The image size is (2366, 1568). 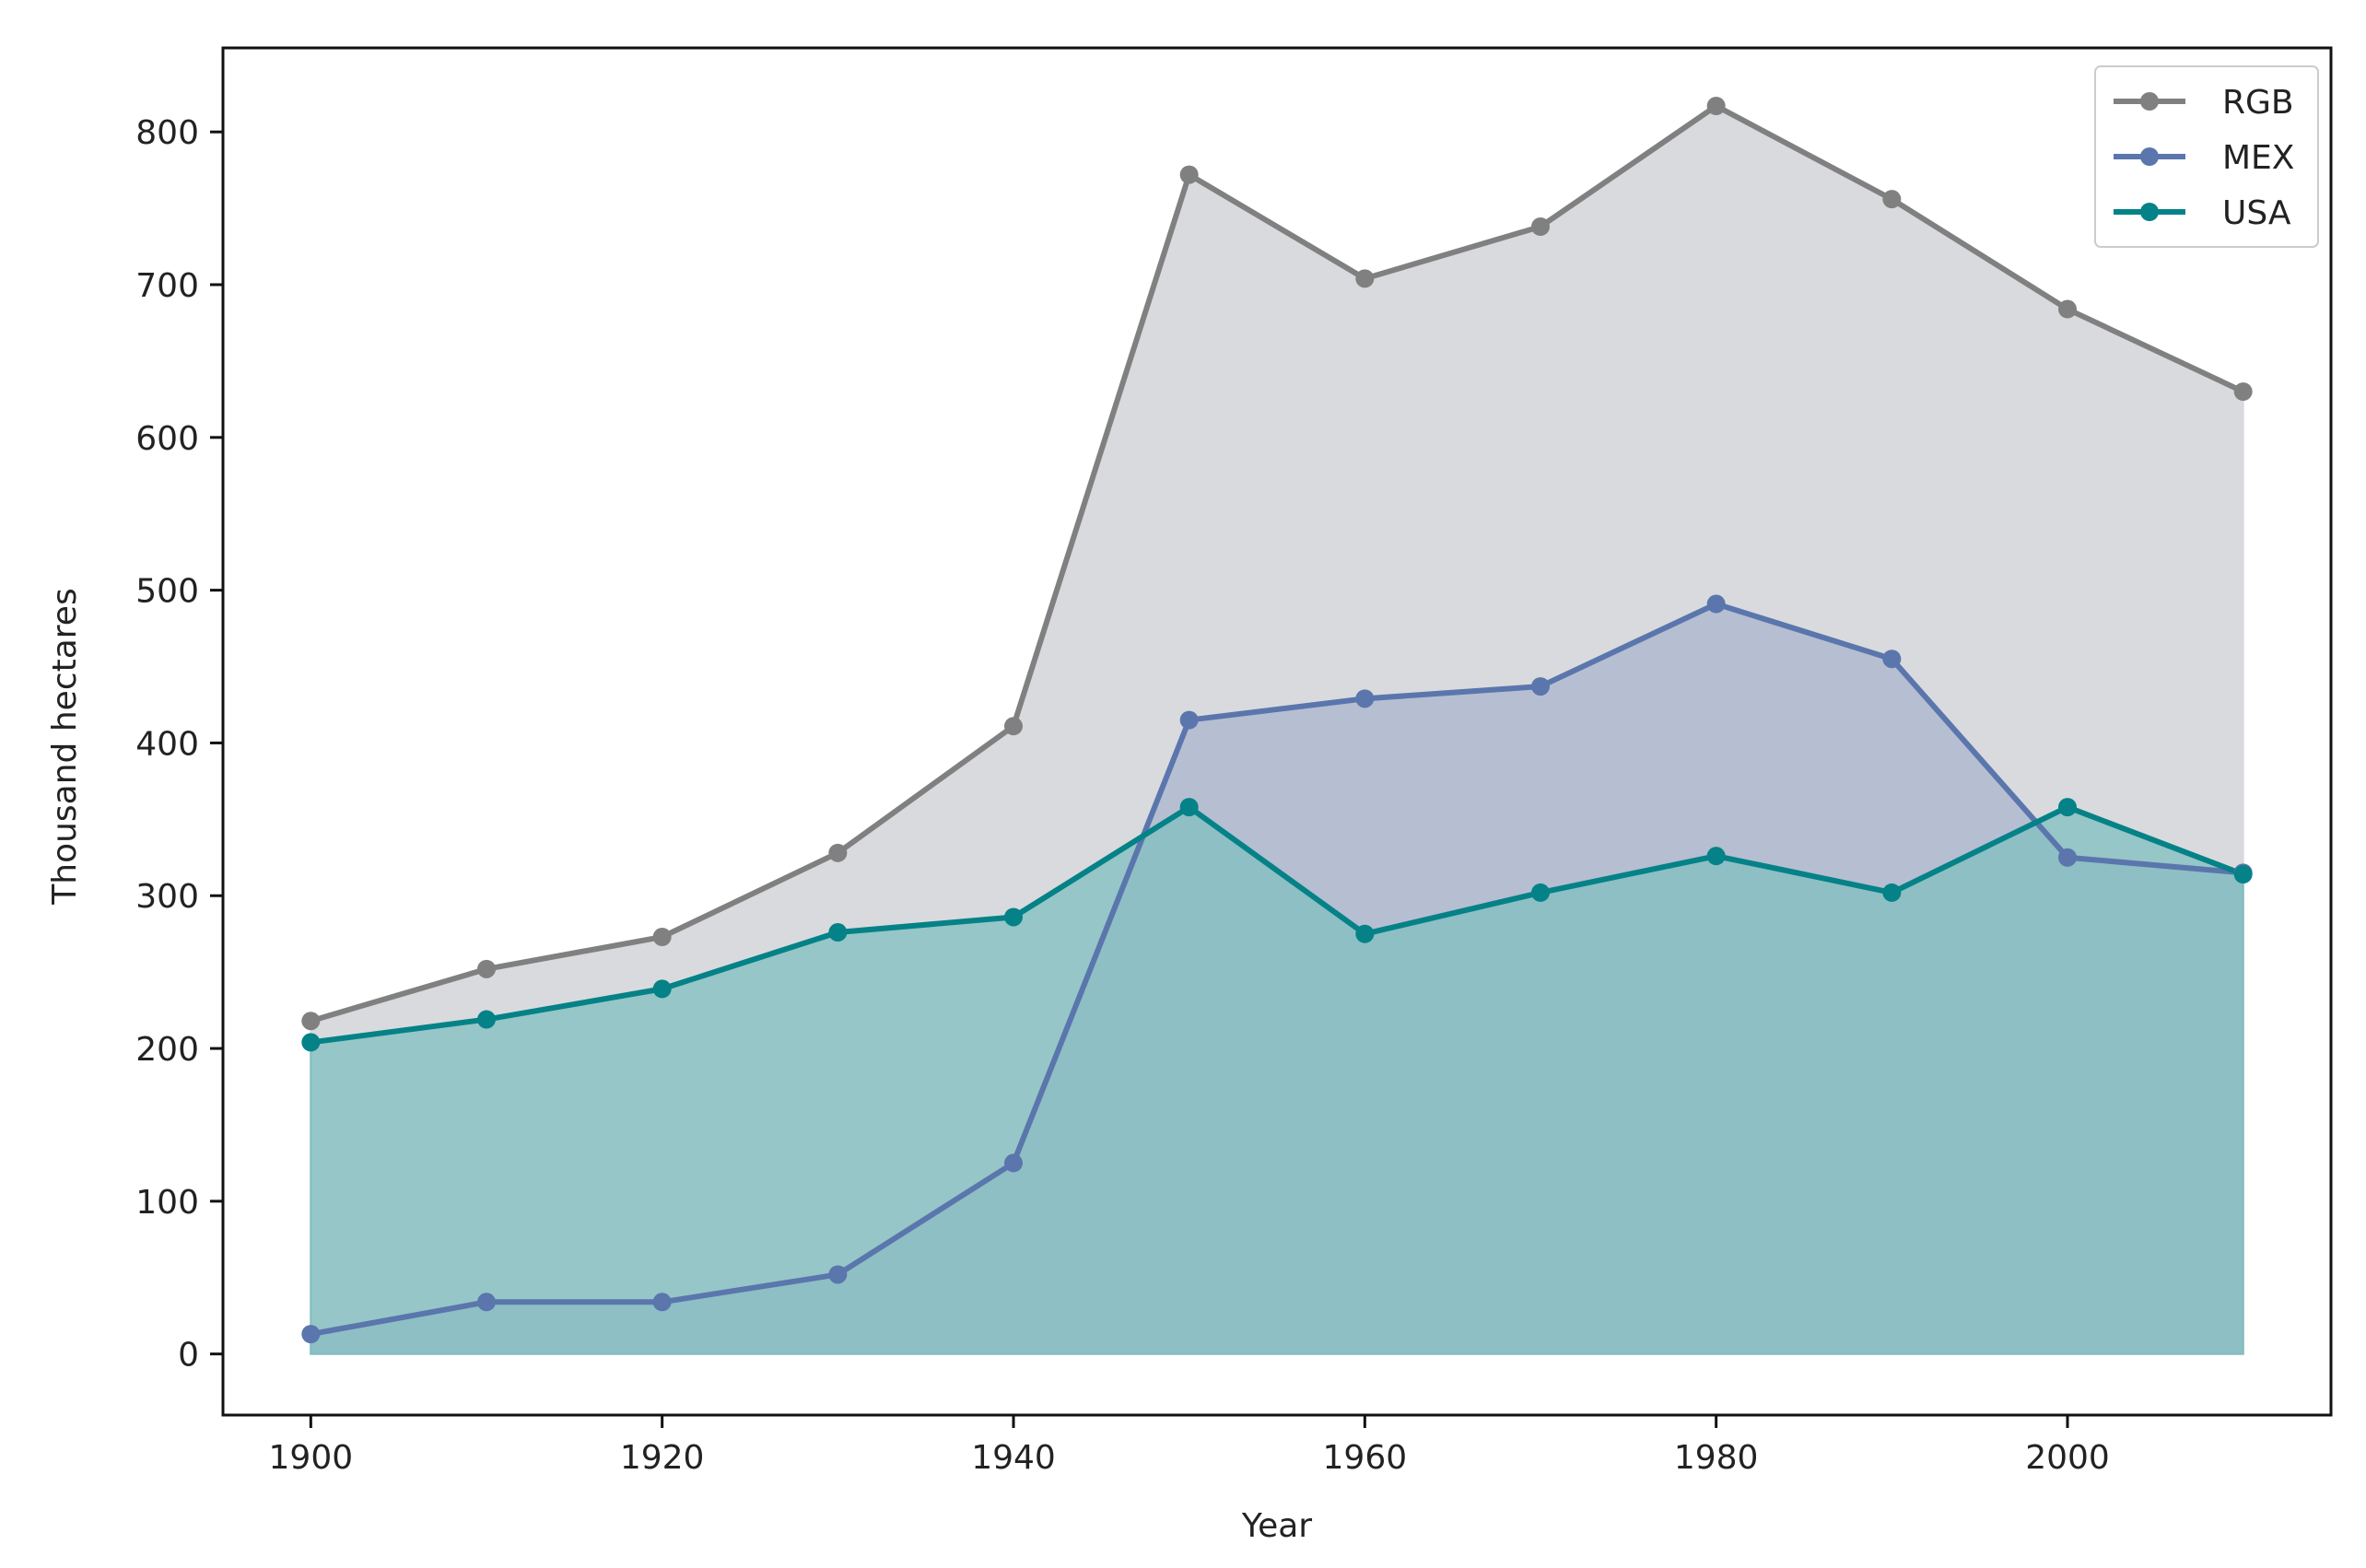 What do you see at coordinates (2258, 103) in the screenshot?
I see `legend-label-rgb: RGB` at bounding box center [2258, 103].